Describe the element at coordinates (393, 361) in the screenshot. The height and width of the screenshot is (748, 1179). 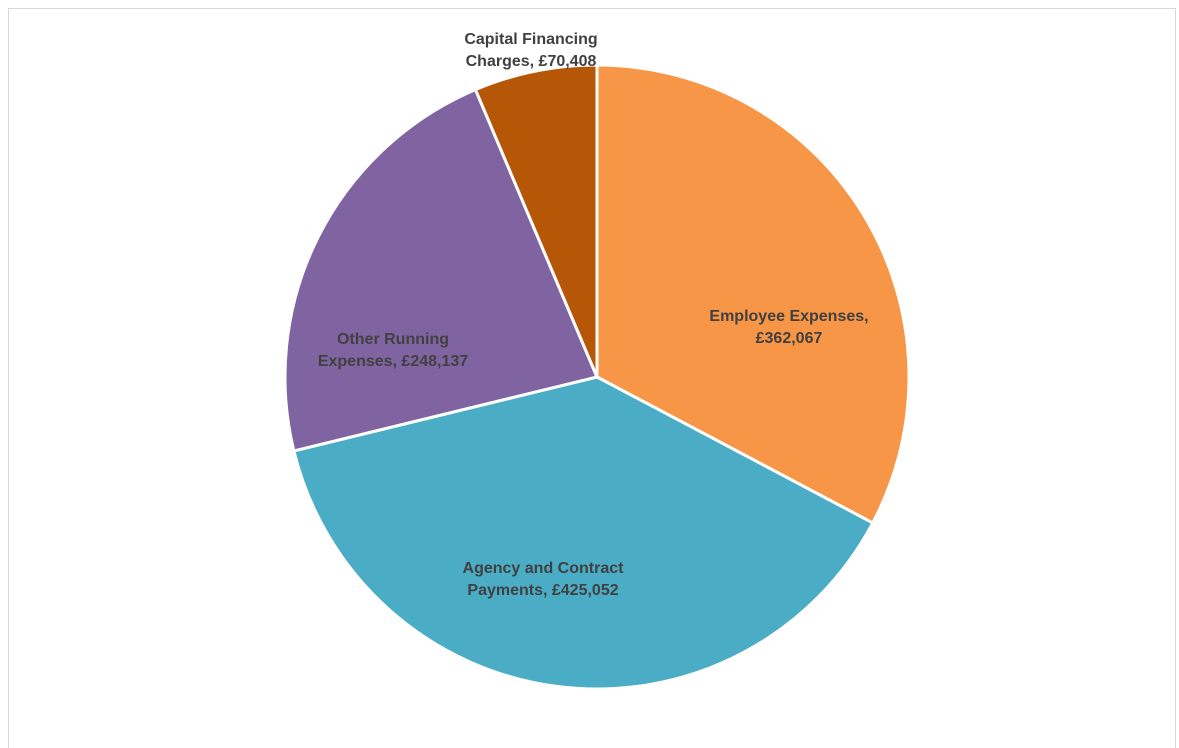
I see `data-label-line: Expenses, £248,137` at that location.